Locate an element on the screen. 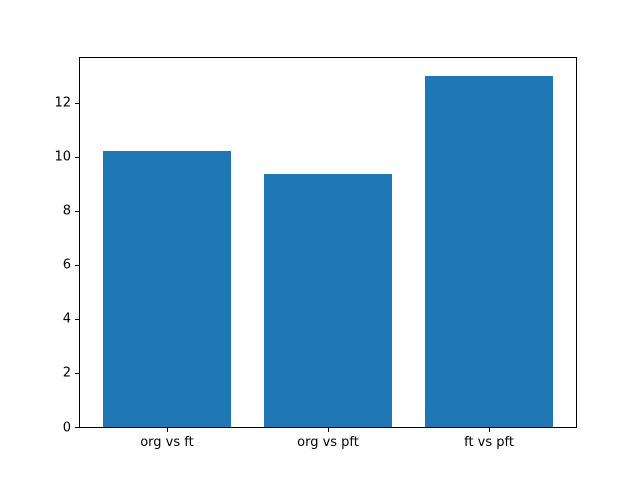 This screenshot has height=480, width=640. y-tick-label: 12 is located at coordinates (62, 103).